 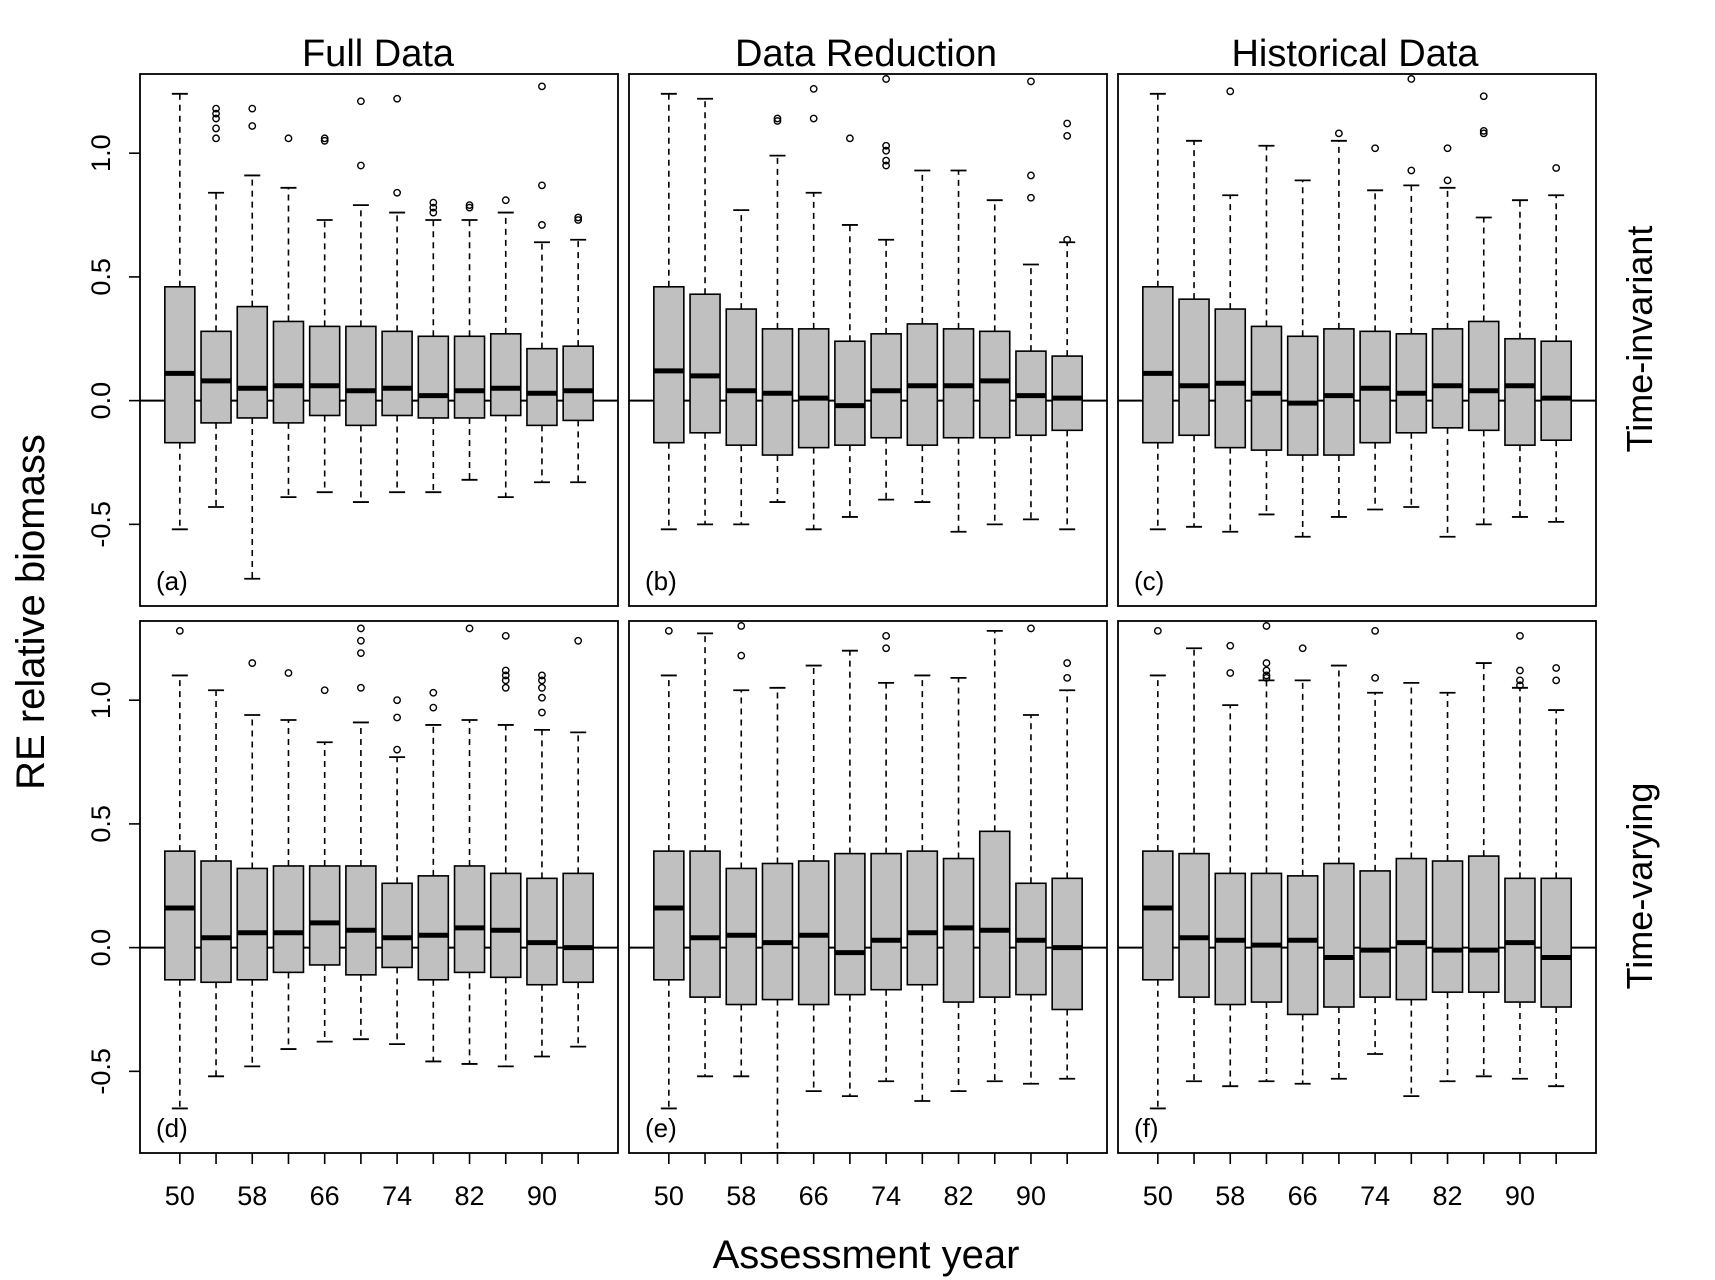 I want to click on panel-b: (b), so click(x=868, y=340).